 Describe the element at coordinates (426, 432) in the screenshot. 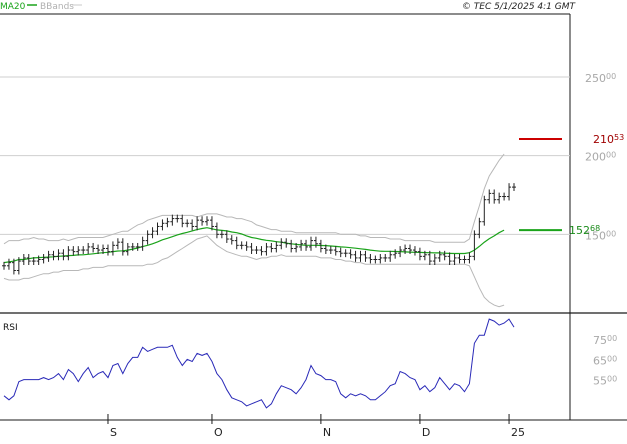

I see `x-tick-D: D` at that location.